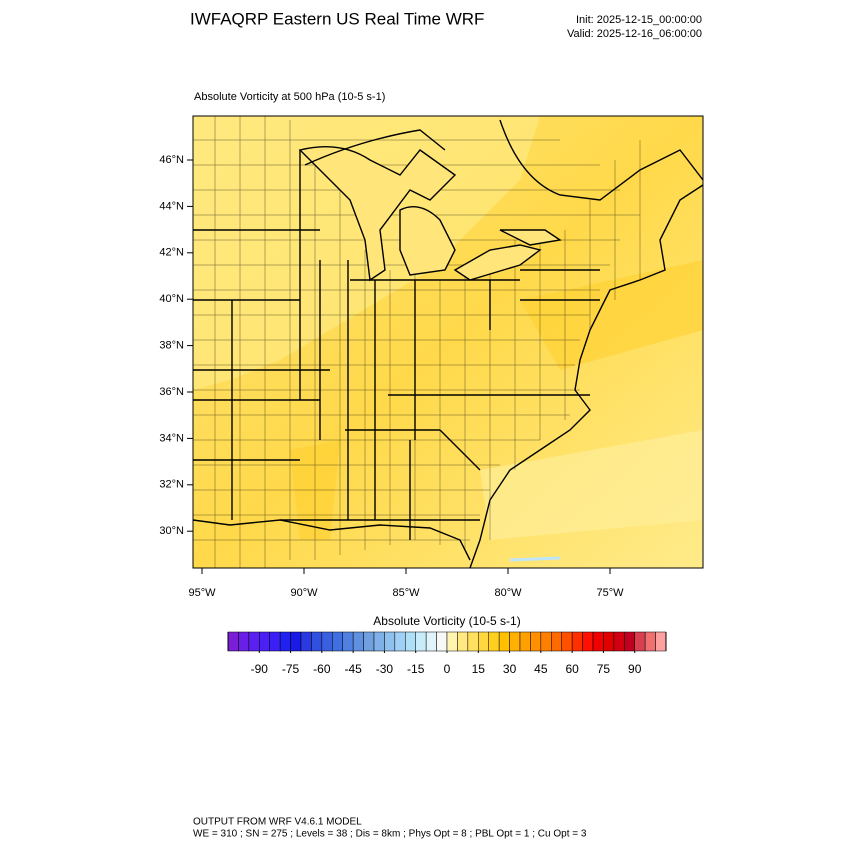 This screenshot has height=855, width=850. What do you see at coordinates (291, 669) in the screenshot?
I see `colorbar-tick-label: -75` at bounding box center [291, 669].